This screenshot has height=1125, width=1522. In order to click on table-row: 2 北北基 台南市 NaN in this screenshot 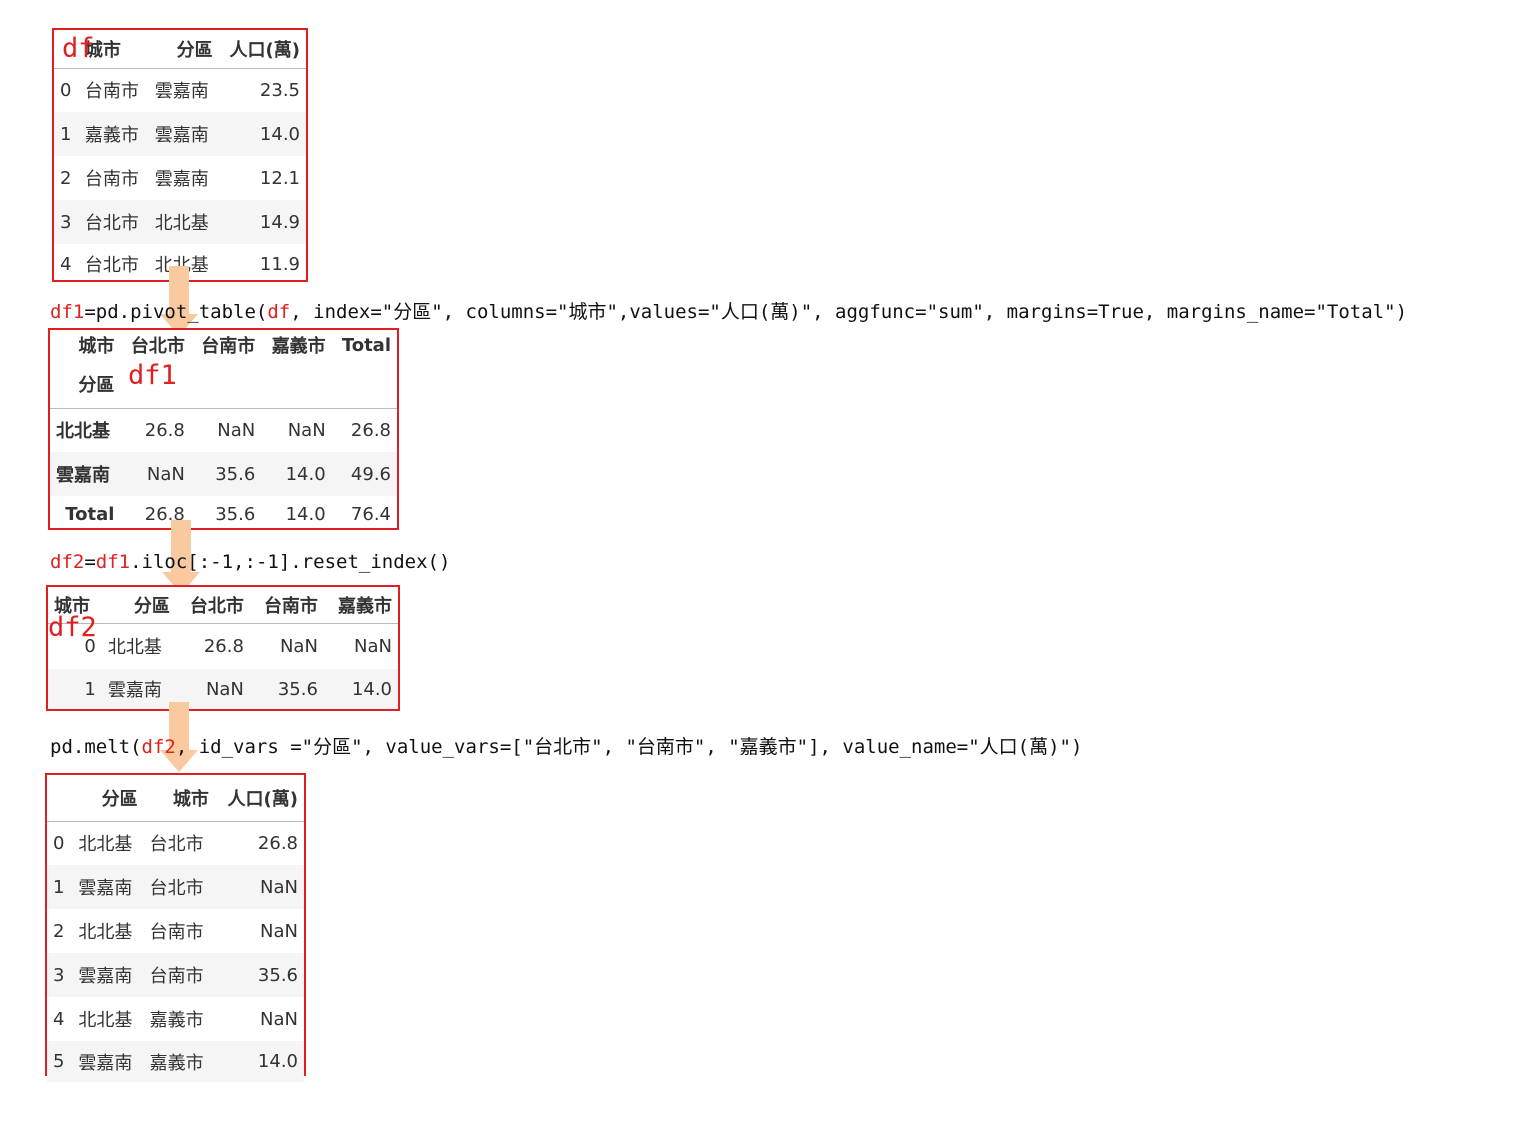, I will do `click(175, 931)`.